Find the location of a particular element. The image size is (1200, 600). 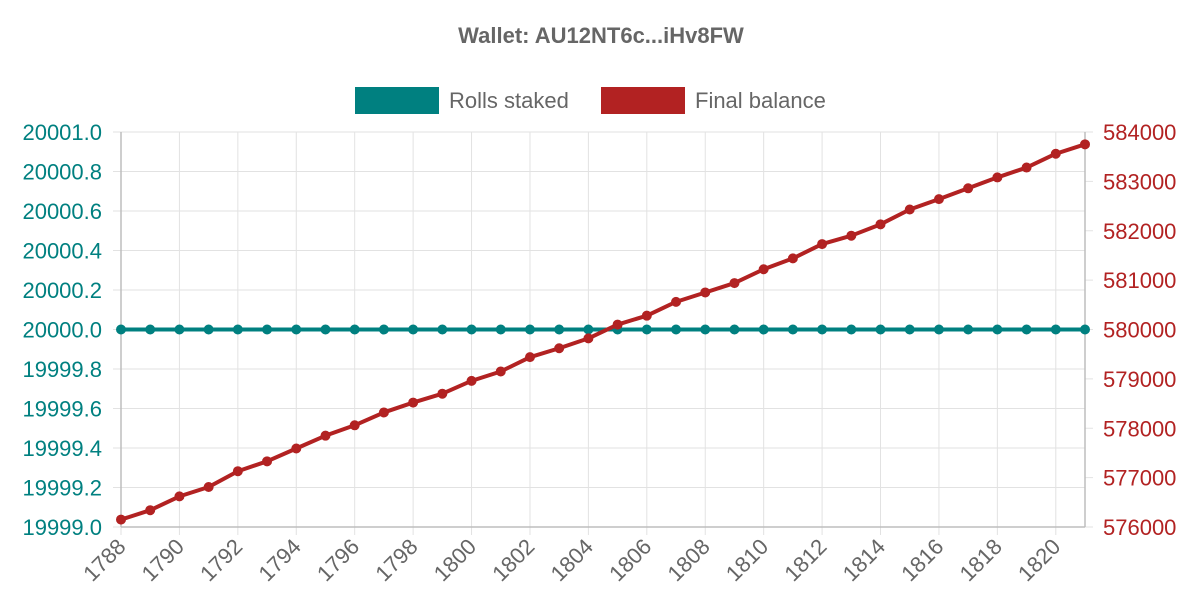

right-tick-label: 579000 is located at coordinates (1139, 379).